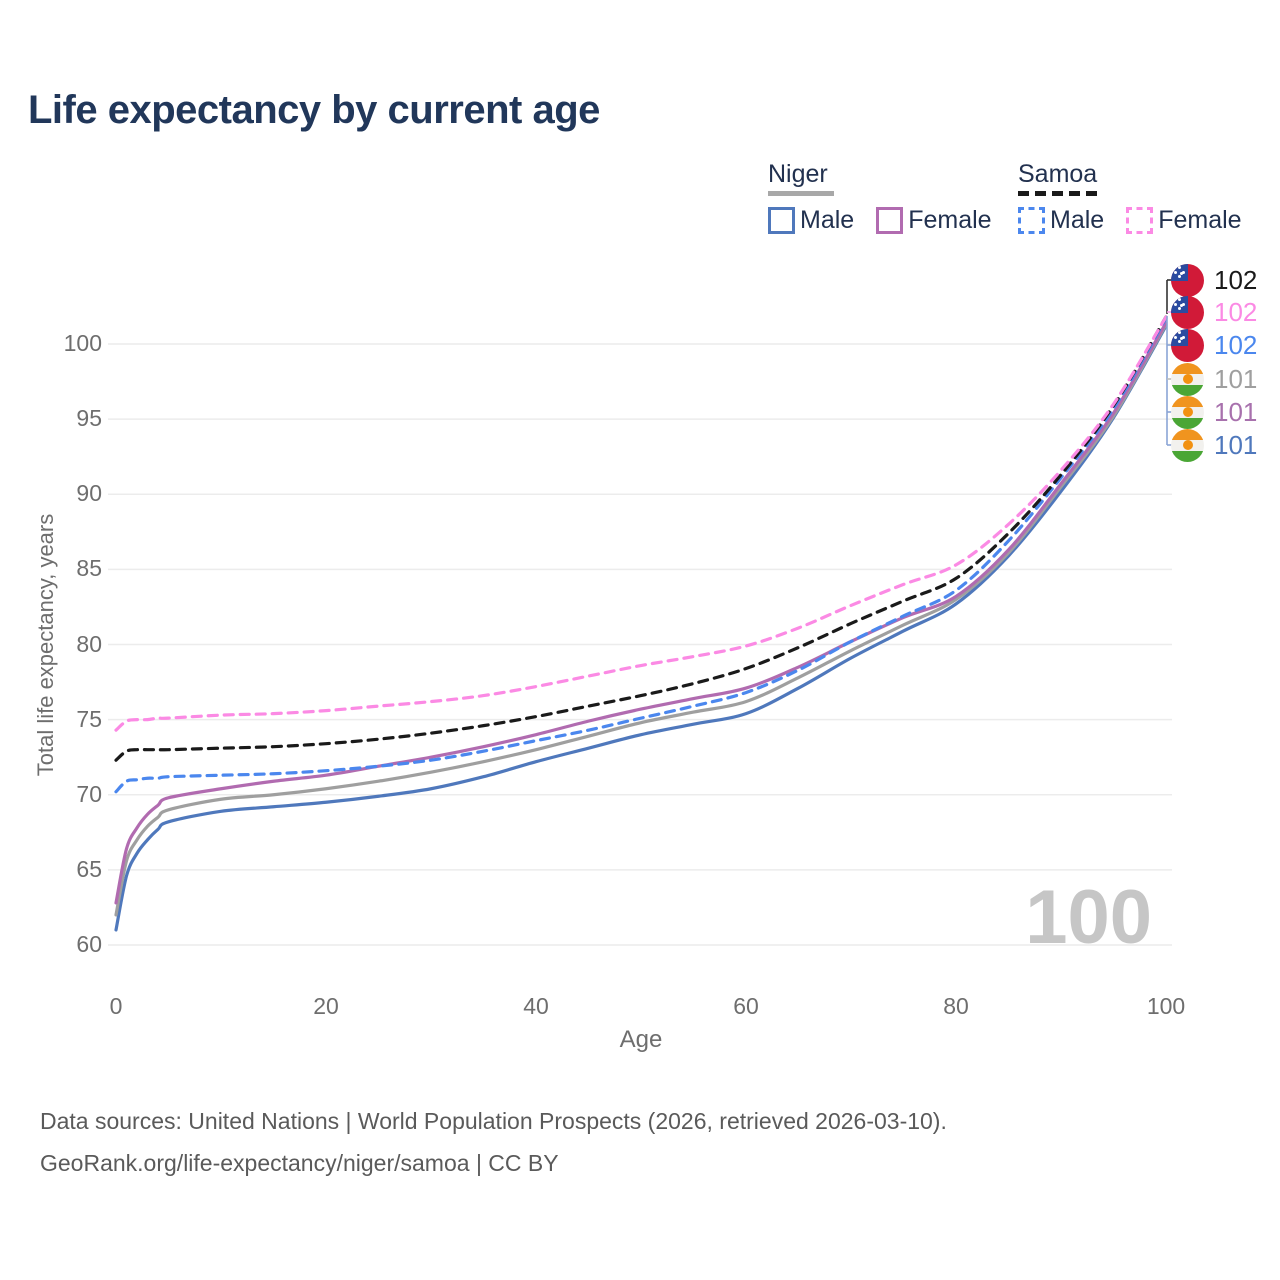 The width and height of the screenshot is (1280, 1280). What do you see at coordinates (1058, 174) in the screenshot?
I see `legend-country-samoa: Samoa` at bounding box center [1058, 174].